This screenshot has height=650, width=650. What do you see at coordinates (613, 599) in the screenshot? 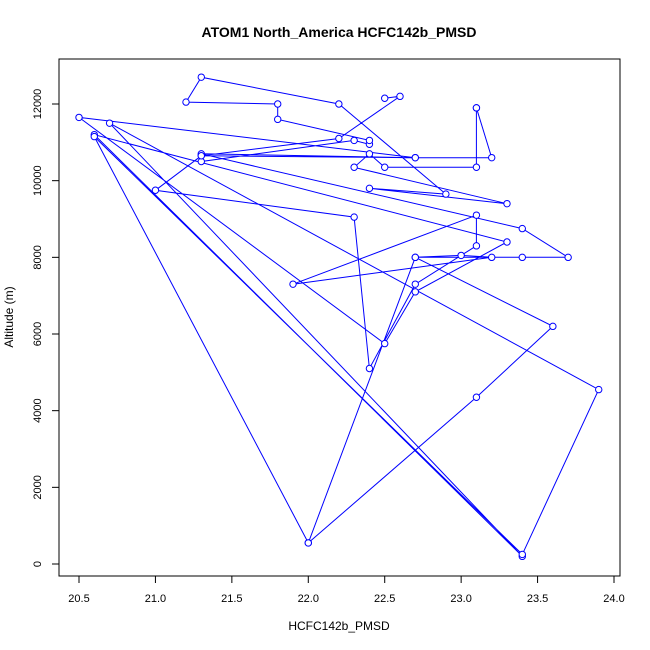
I see `x-tick-label: 24.0` at bounding box center [613, 599].